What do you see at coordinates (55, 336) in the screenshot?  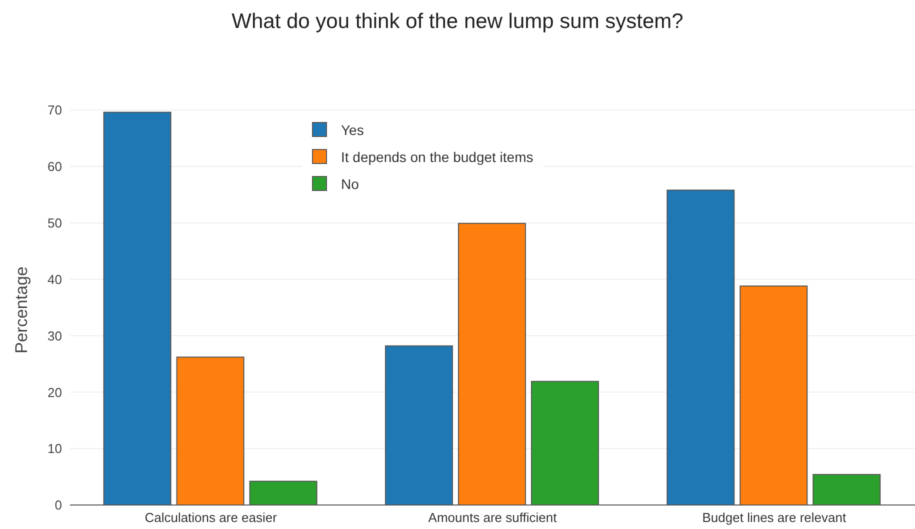 I see `y-tick-label: 30` at bounding box center [55, 336].